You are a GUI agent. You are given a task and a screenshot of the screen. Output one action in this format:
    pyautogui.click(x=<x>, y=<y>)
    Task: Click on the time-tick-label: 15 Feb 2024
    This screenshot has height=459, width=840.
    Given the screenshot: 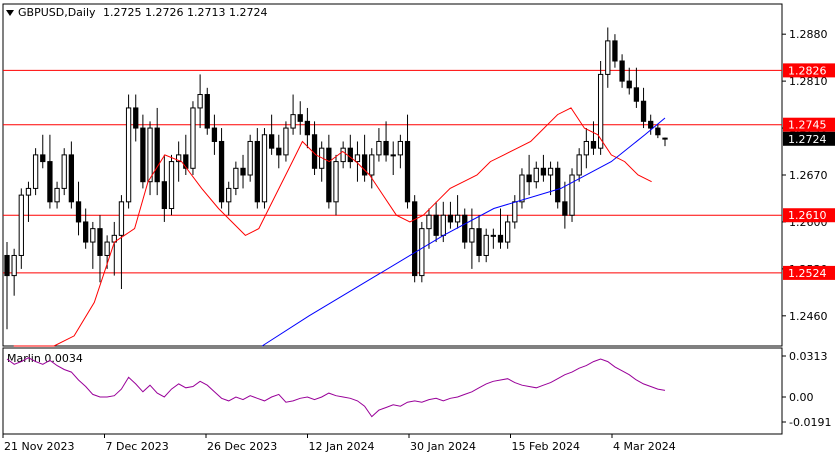 What is the action you would take?
    pyautogui.click(x=546, y=446)
    